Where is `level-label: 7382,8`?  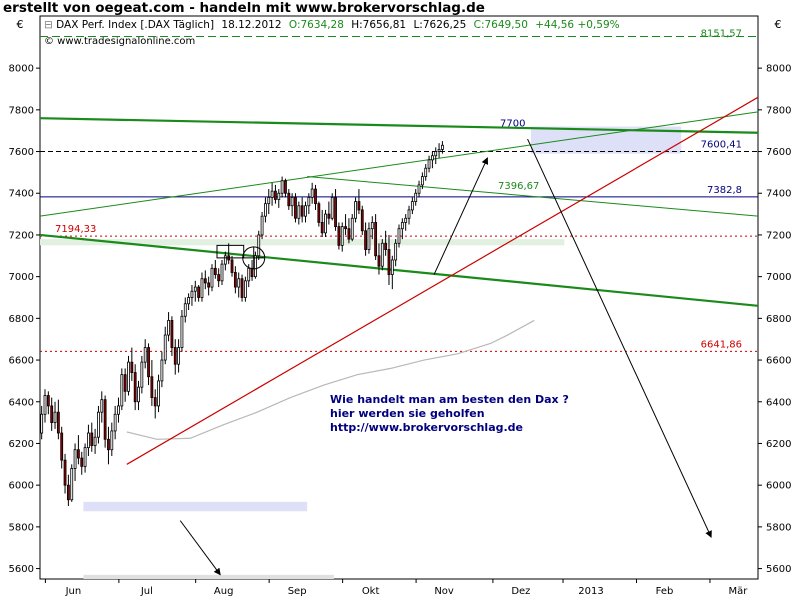
level-label: 7382,8 is located at coordinates (724, 190).